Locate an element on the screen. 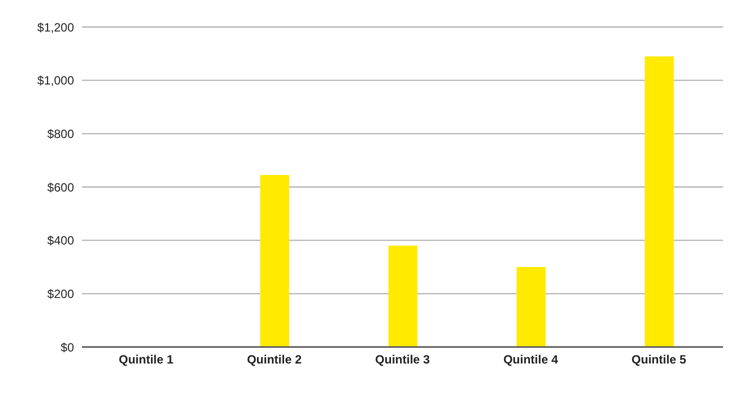  y-tick-label: $200 is located at coordinates (60, 293).